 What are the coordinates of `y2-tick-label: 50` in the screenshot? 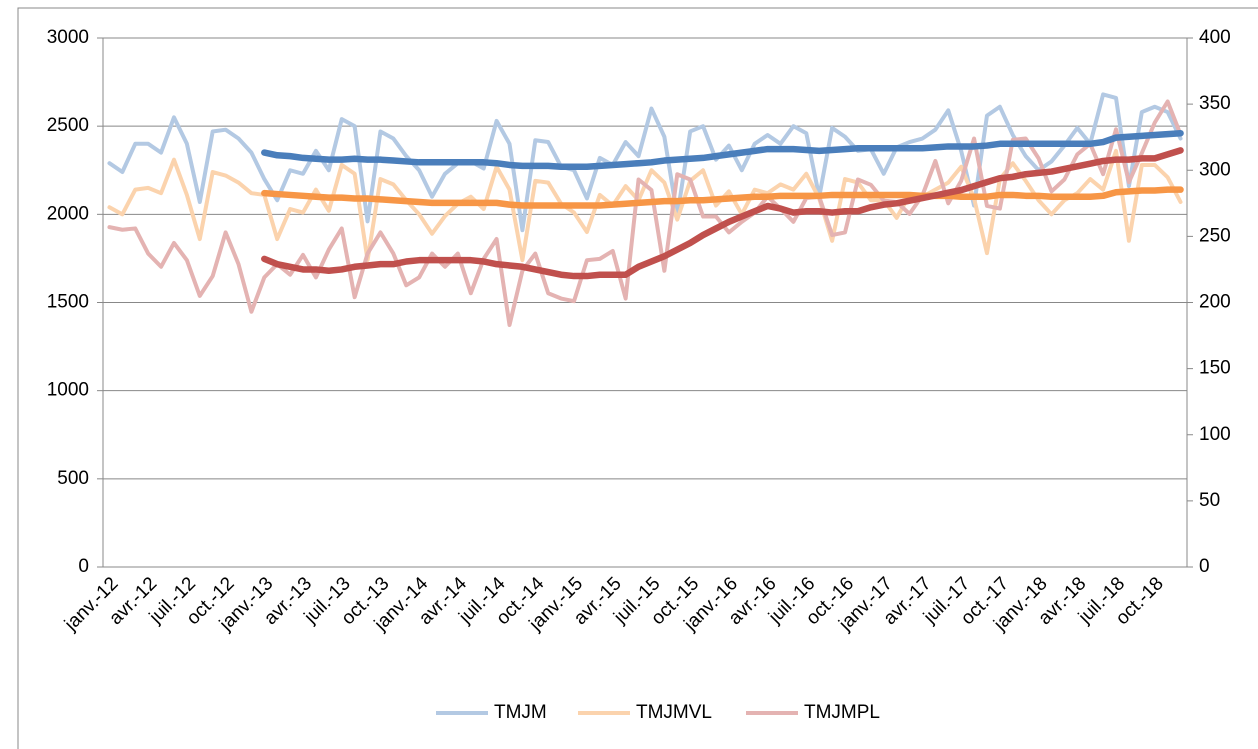 It's located at (1209, 500).